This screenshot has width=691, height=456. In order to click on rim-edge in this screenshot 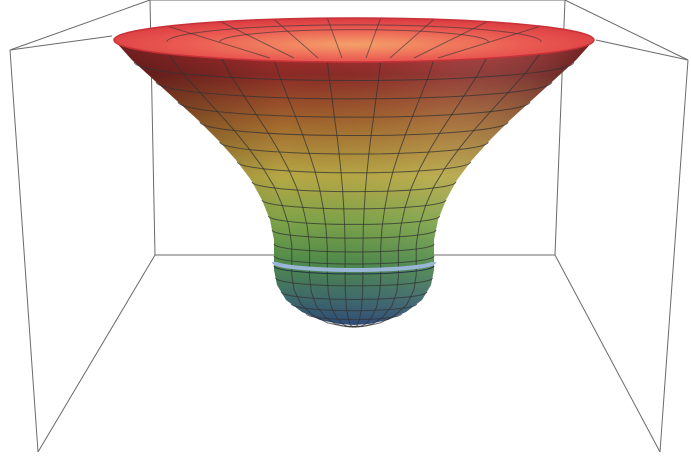, I will do `click(354, 40)`.